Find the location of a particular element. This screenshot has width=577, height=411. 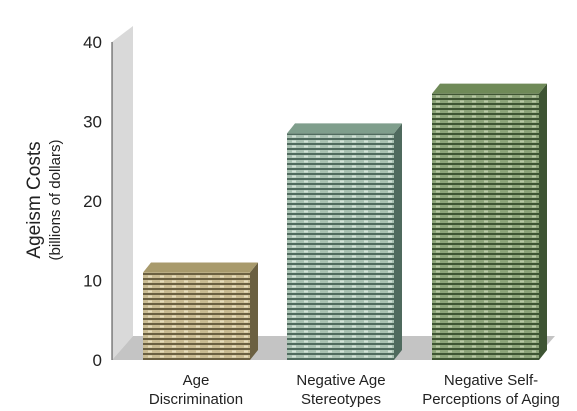

x-category-label: Discrimination is located at coordinates (196, 399).